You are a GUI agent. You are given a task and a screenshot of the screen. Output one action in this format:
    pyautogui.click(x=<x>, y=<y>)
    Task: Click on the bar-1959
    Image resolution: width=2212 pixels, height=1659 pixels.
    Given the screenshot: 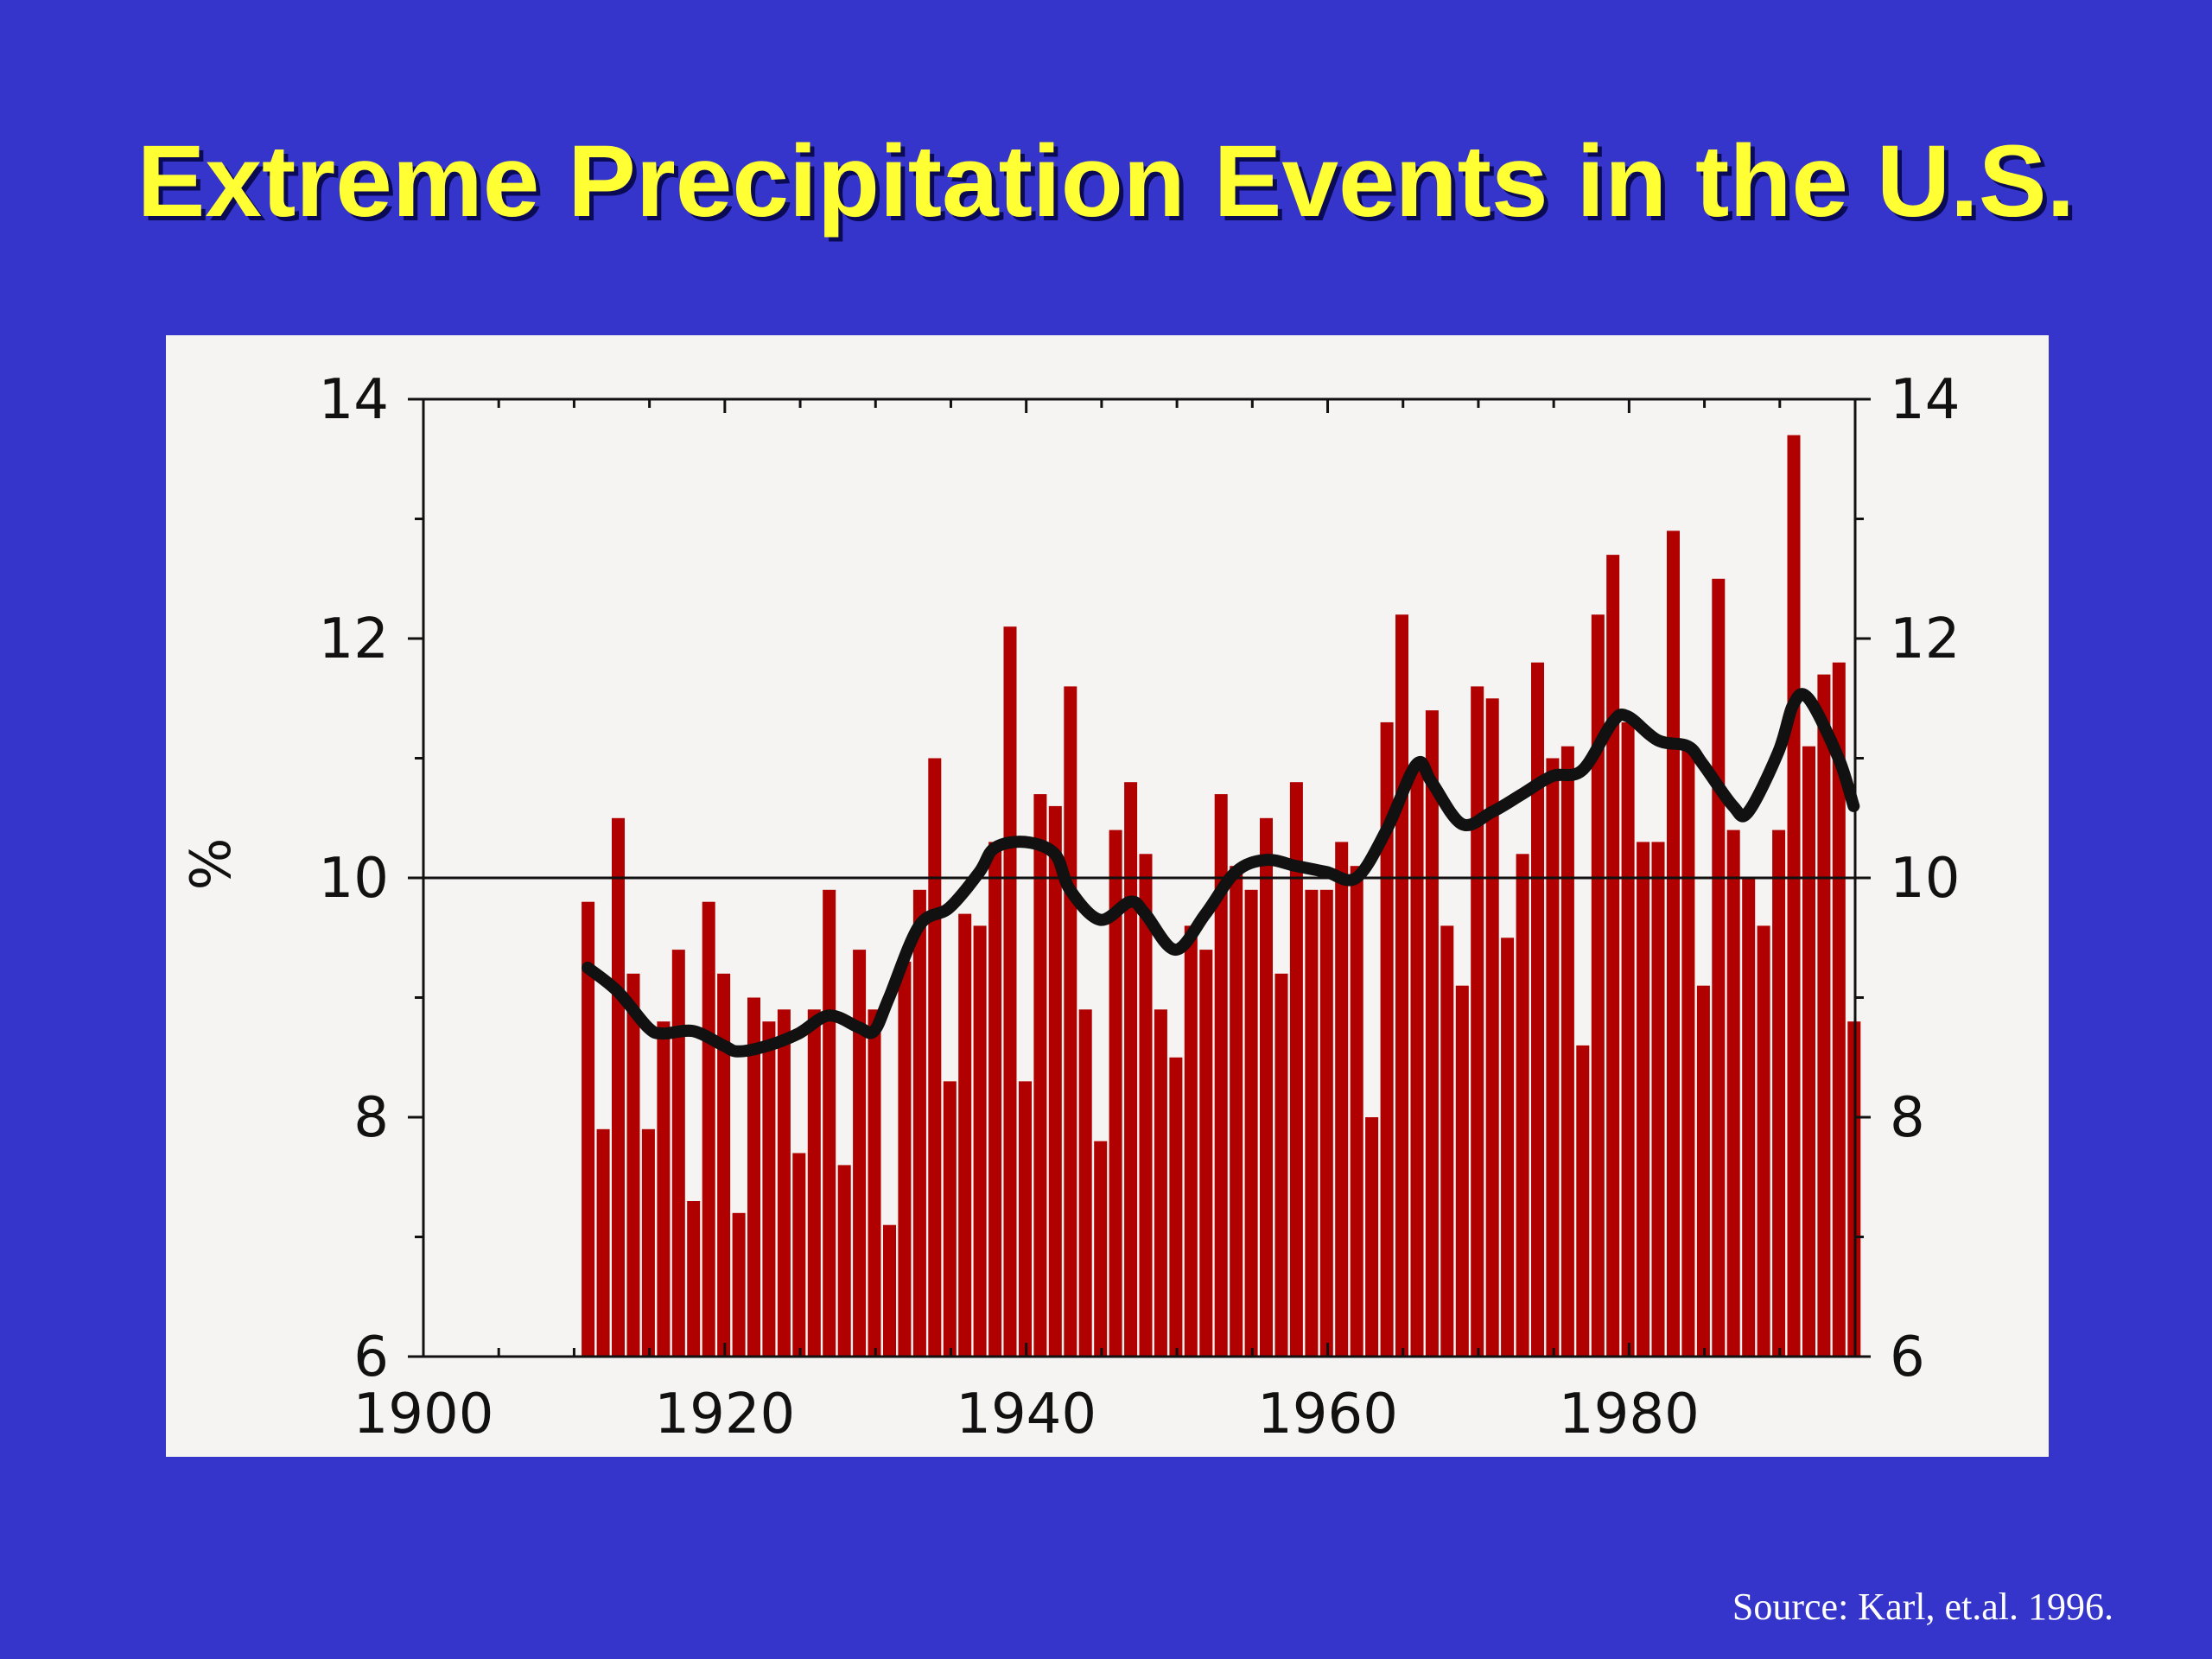 What is the action you would take?
    pyautogui.click(x=1326, y=1123)
    